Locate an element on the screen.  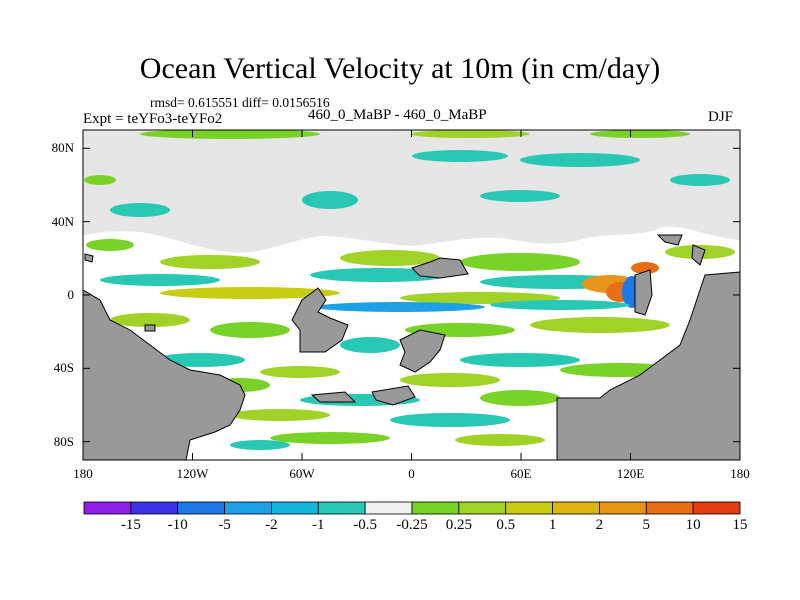
colorbar-label: -2 is located at coordinates (271, 525).